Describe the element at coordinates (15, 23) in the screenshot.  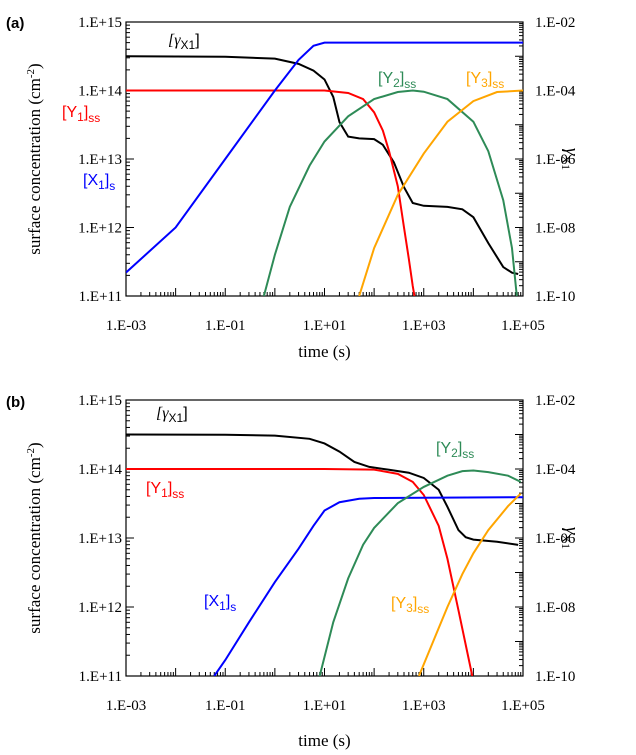
I see `panel-label: (a)` at that location.